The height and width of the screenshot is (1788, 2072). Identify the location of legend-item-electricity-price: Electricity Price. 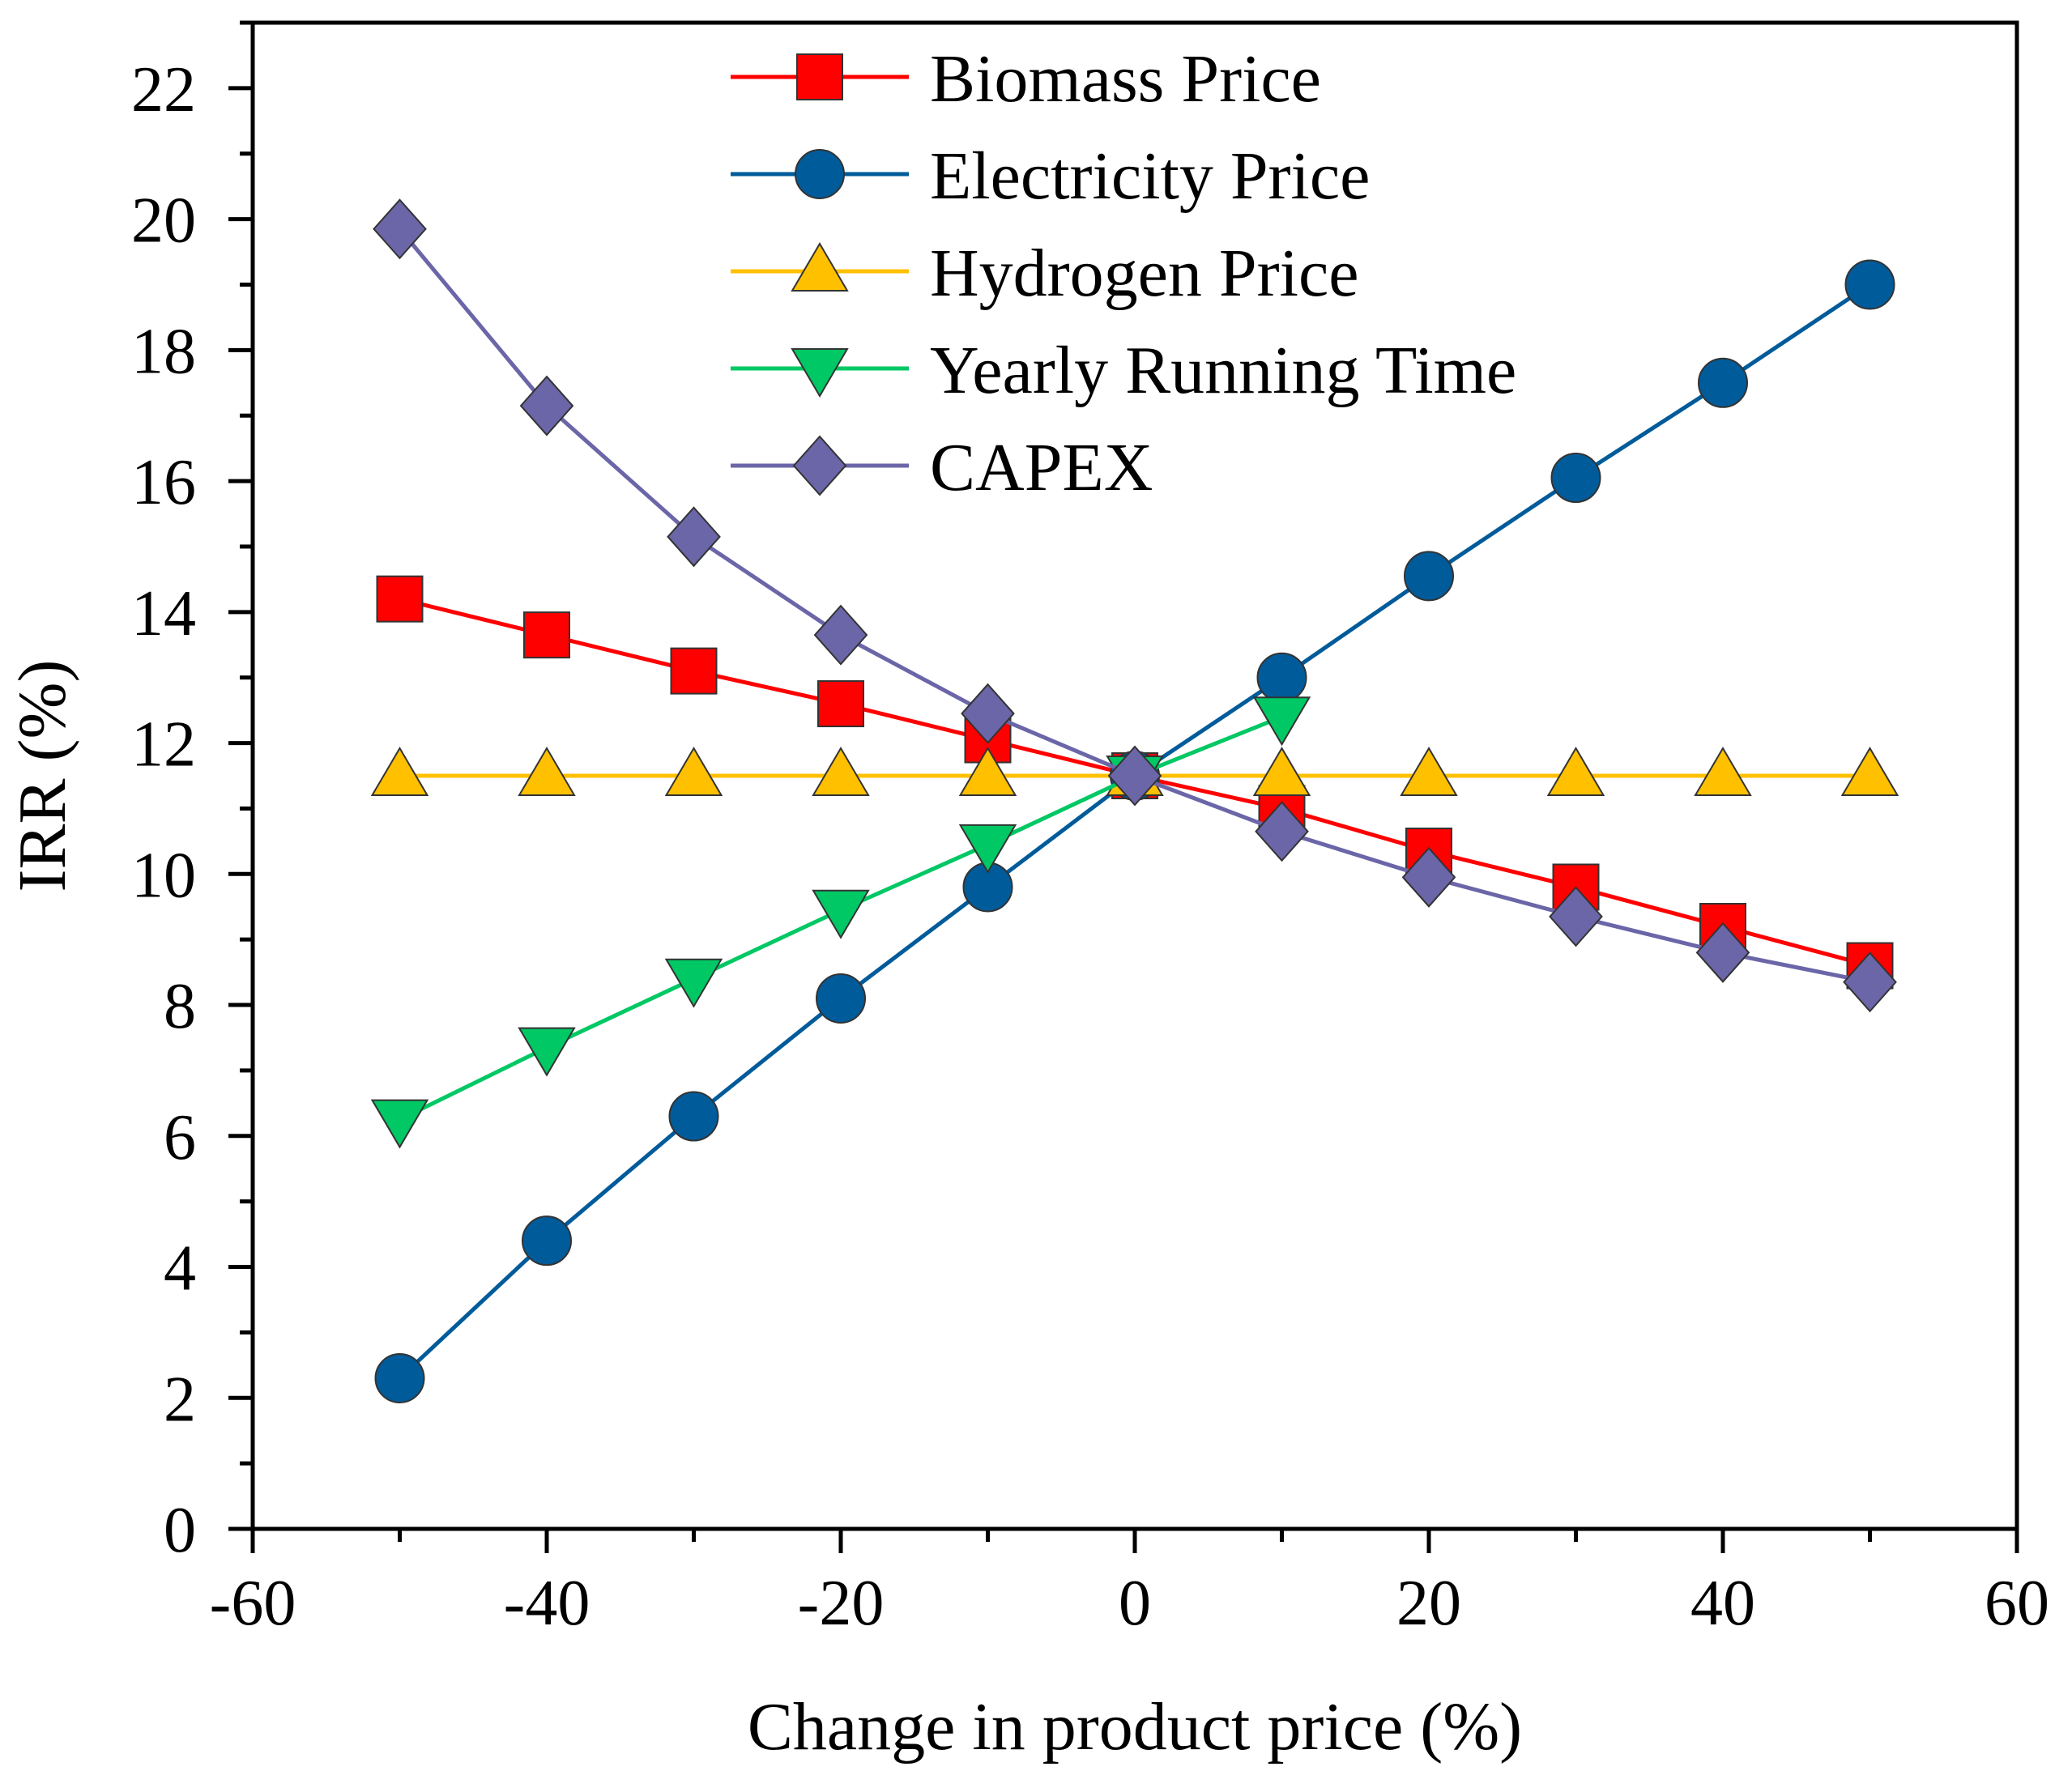
(1050, 176).